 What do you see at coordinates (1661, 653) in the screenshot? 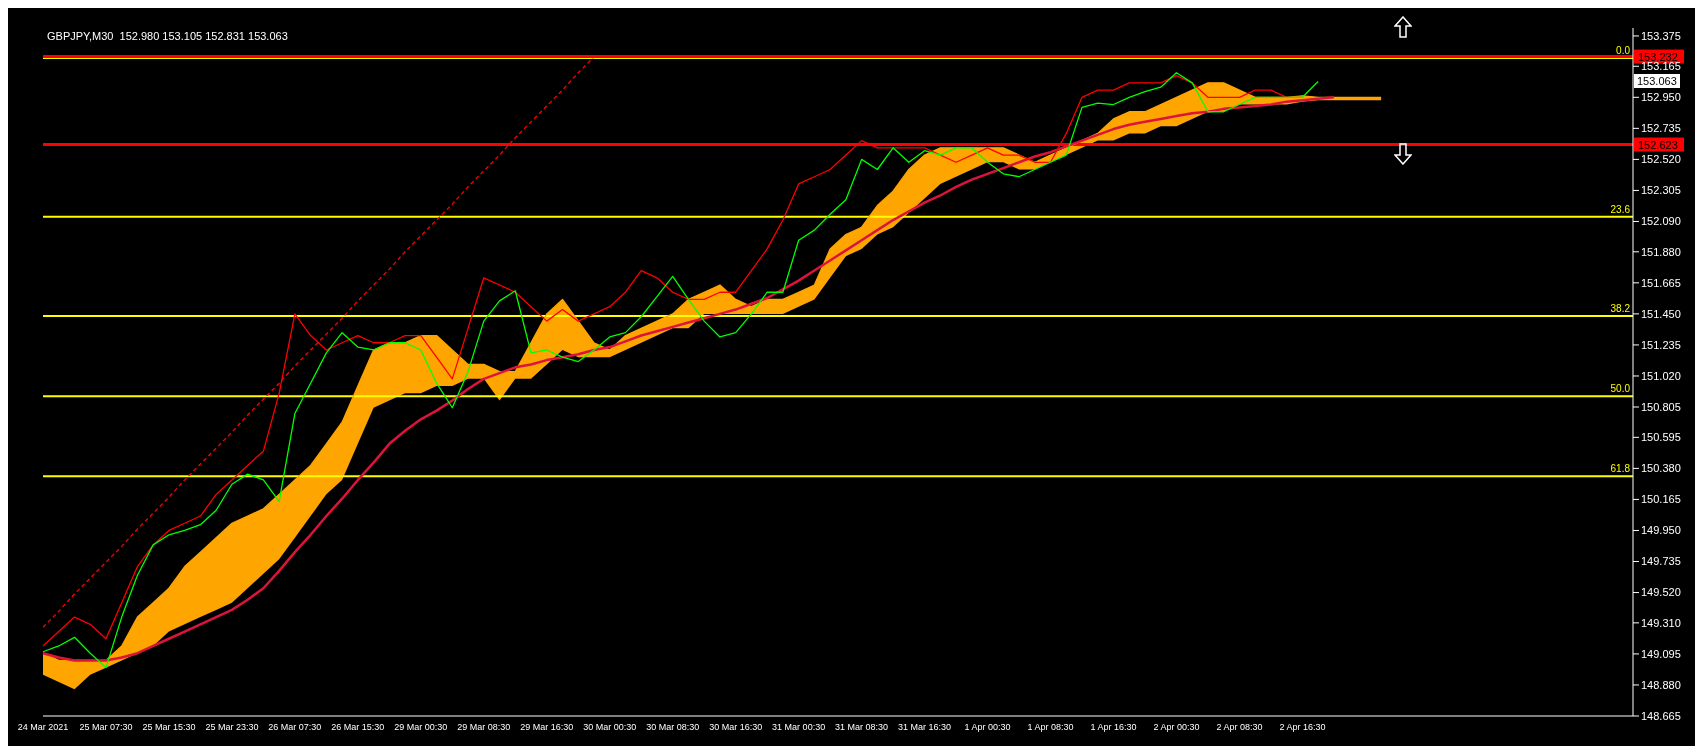
I see `y-tick-label: 149.095` at bounding box center [1661, 653].